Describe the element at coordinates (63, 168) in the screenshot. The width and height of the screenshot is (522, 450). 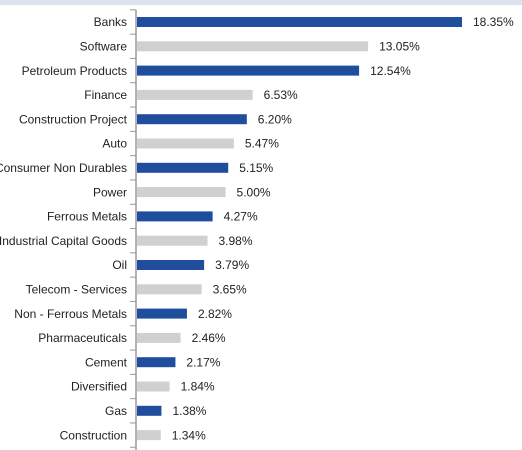
I see `category-label: Consumer Non Durables` at that location.